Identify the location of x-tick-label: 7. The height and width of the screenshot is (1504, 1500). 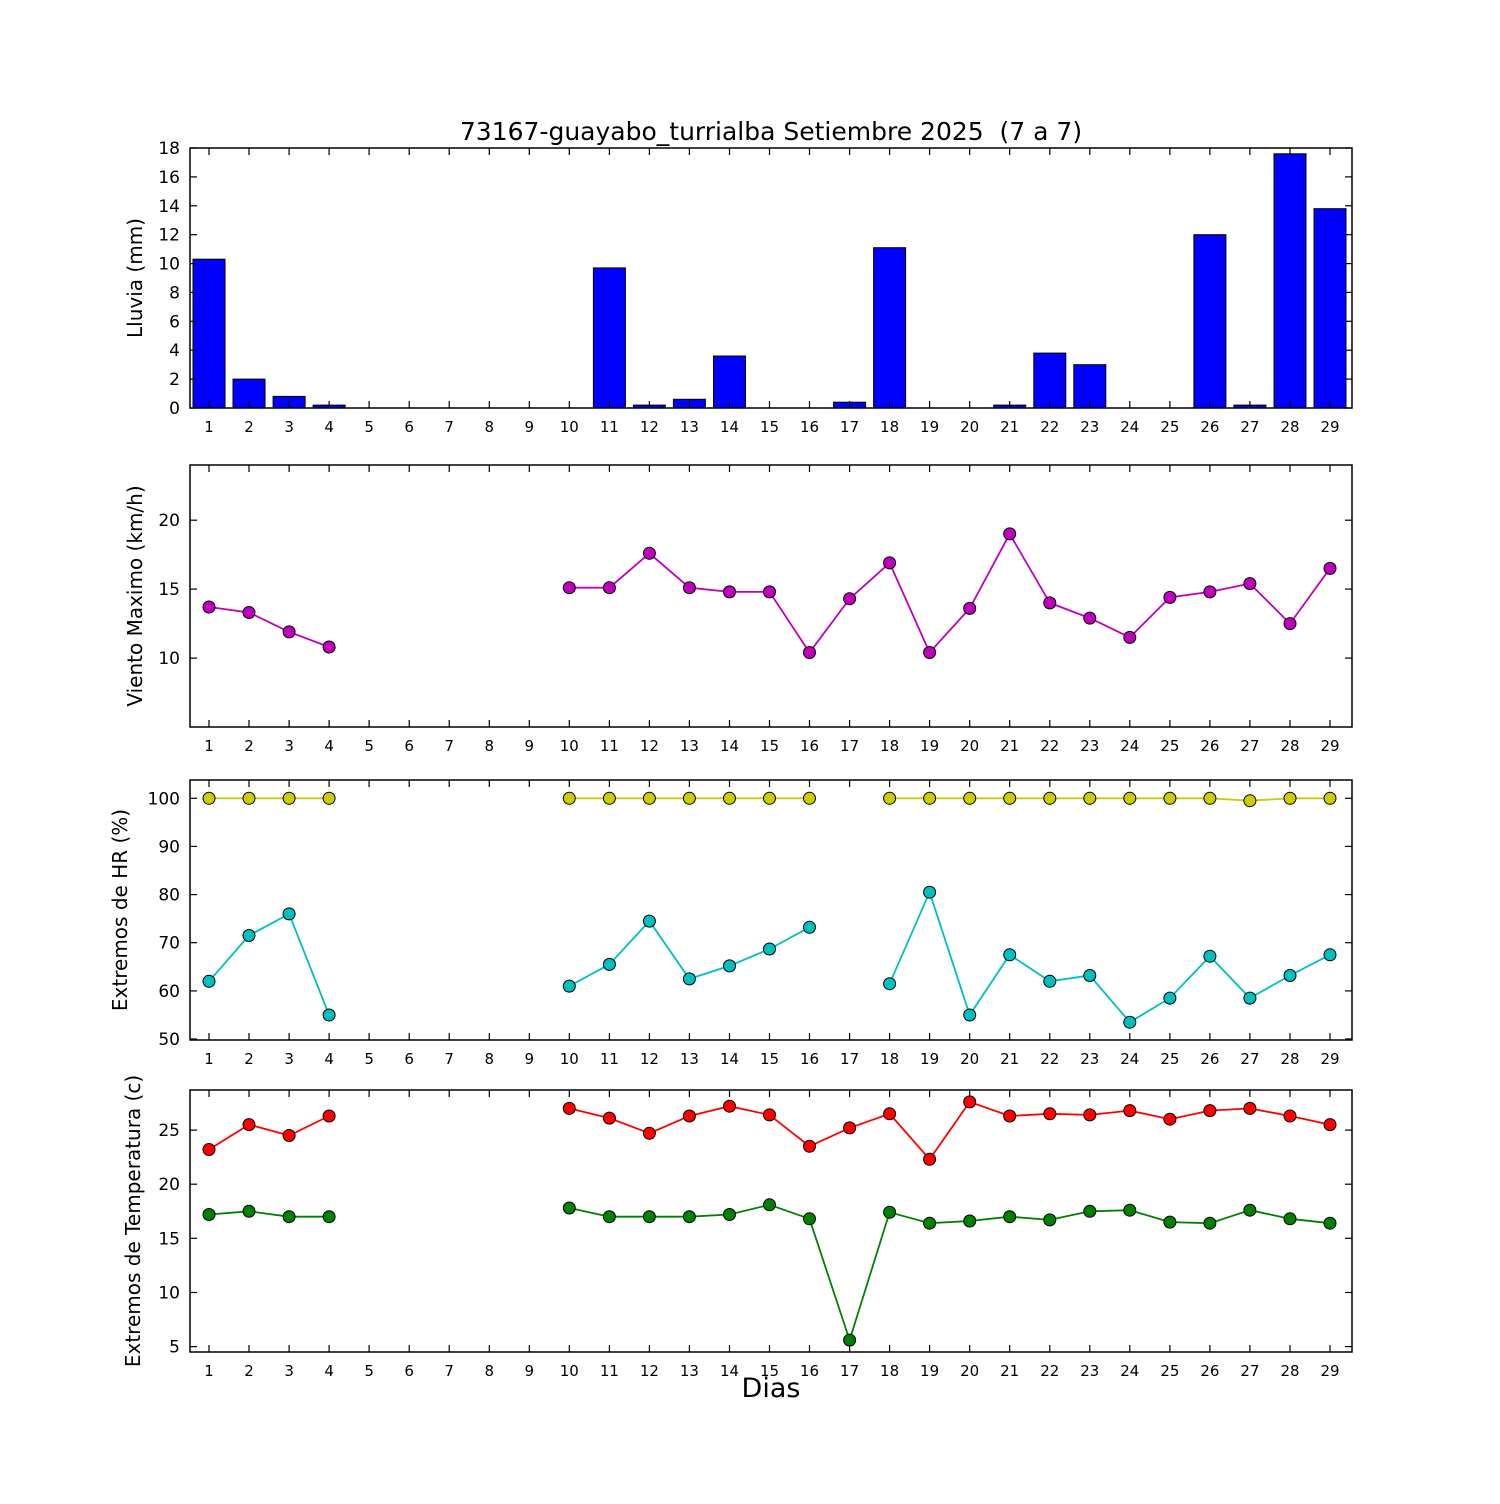
(449, 746).